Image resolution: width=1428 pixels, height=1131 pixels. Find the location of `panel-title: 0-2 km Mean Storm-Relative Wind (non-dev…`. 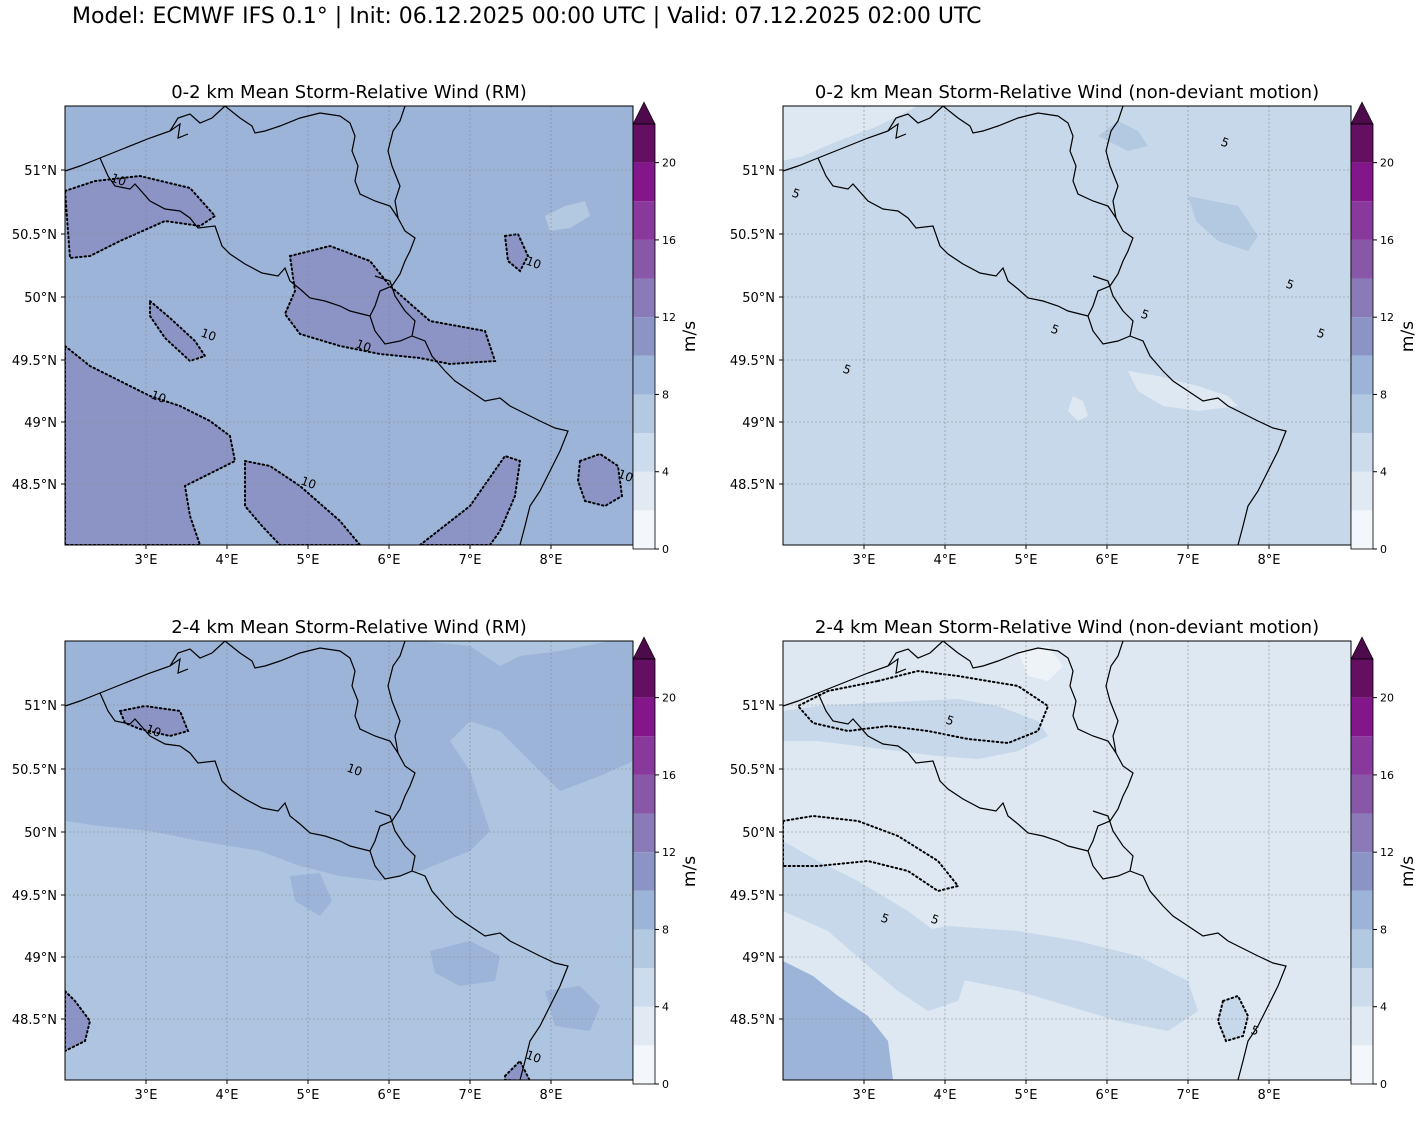

panel-title: 0-2 km Mean Storm-Relative Wind (non-dev… is located at coordinates (1067, 92).